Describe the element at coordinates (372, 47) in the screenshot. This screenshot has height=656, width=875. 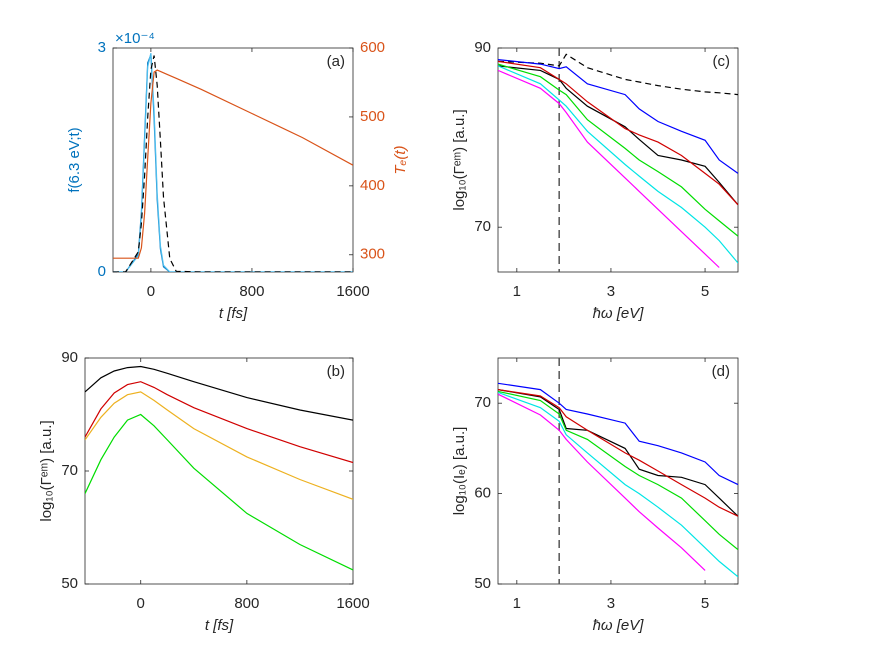
I see `y2-tick-label: 600` at that location.